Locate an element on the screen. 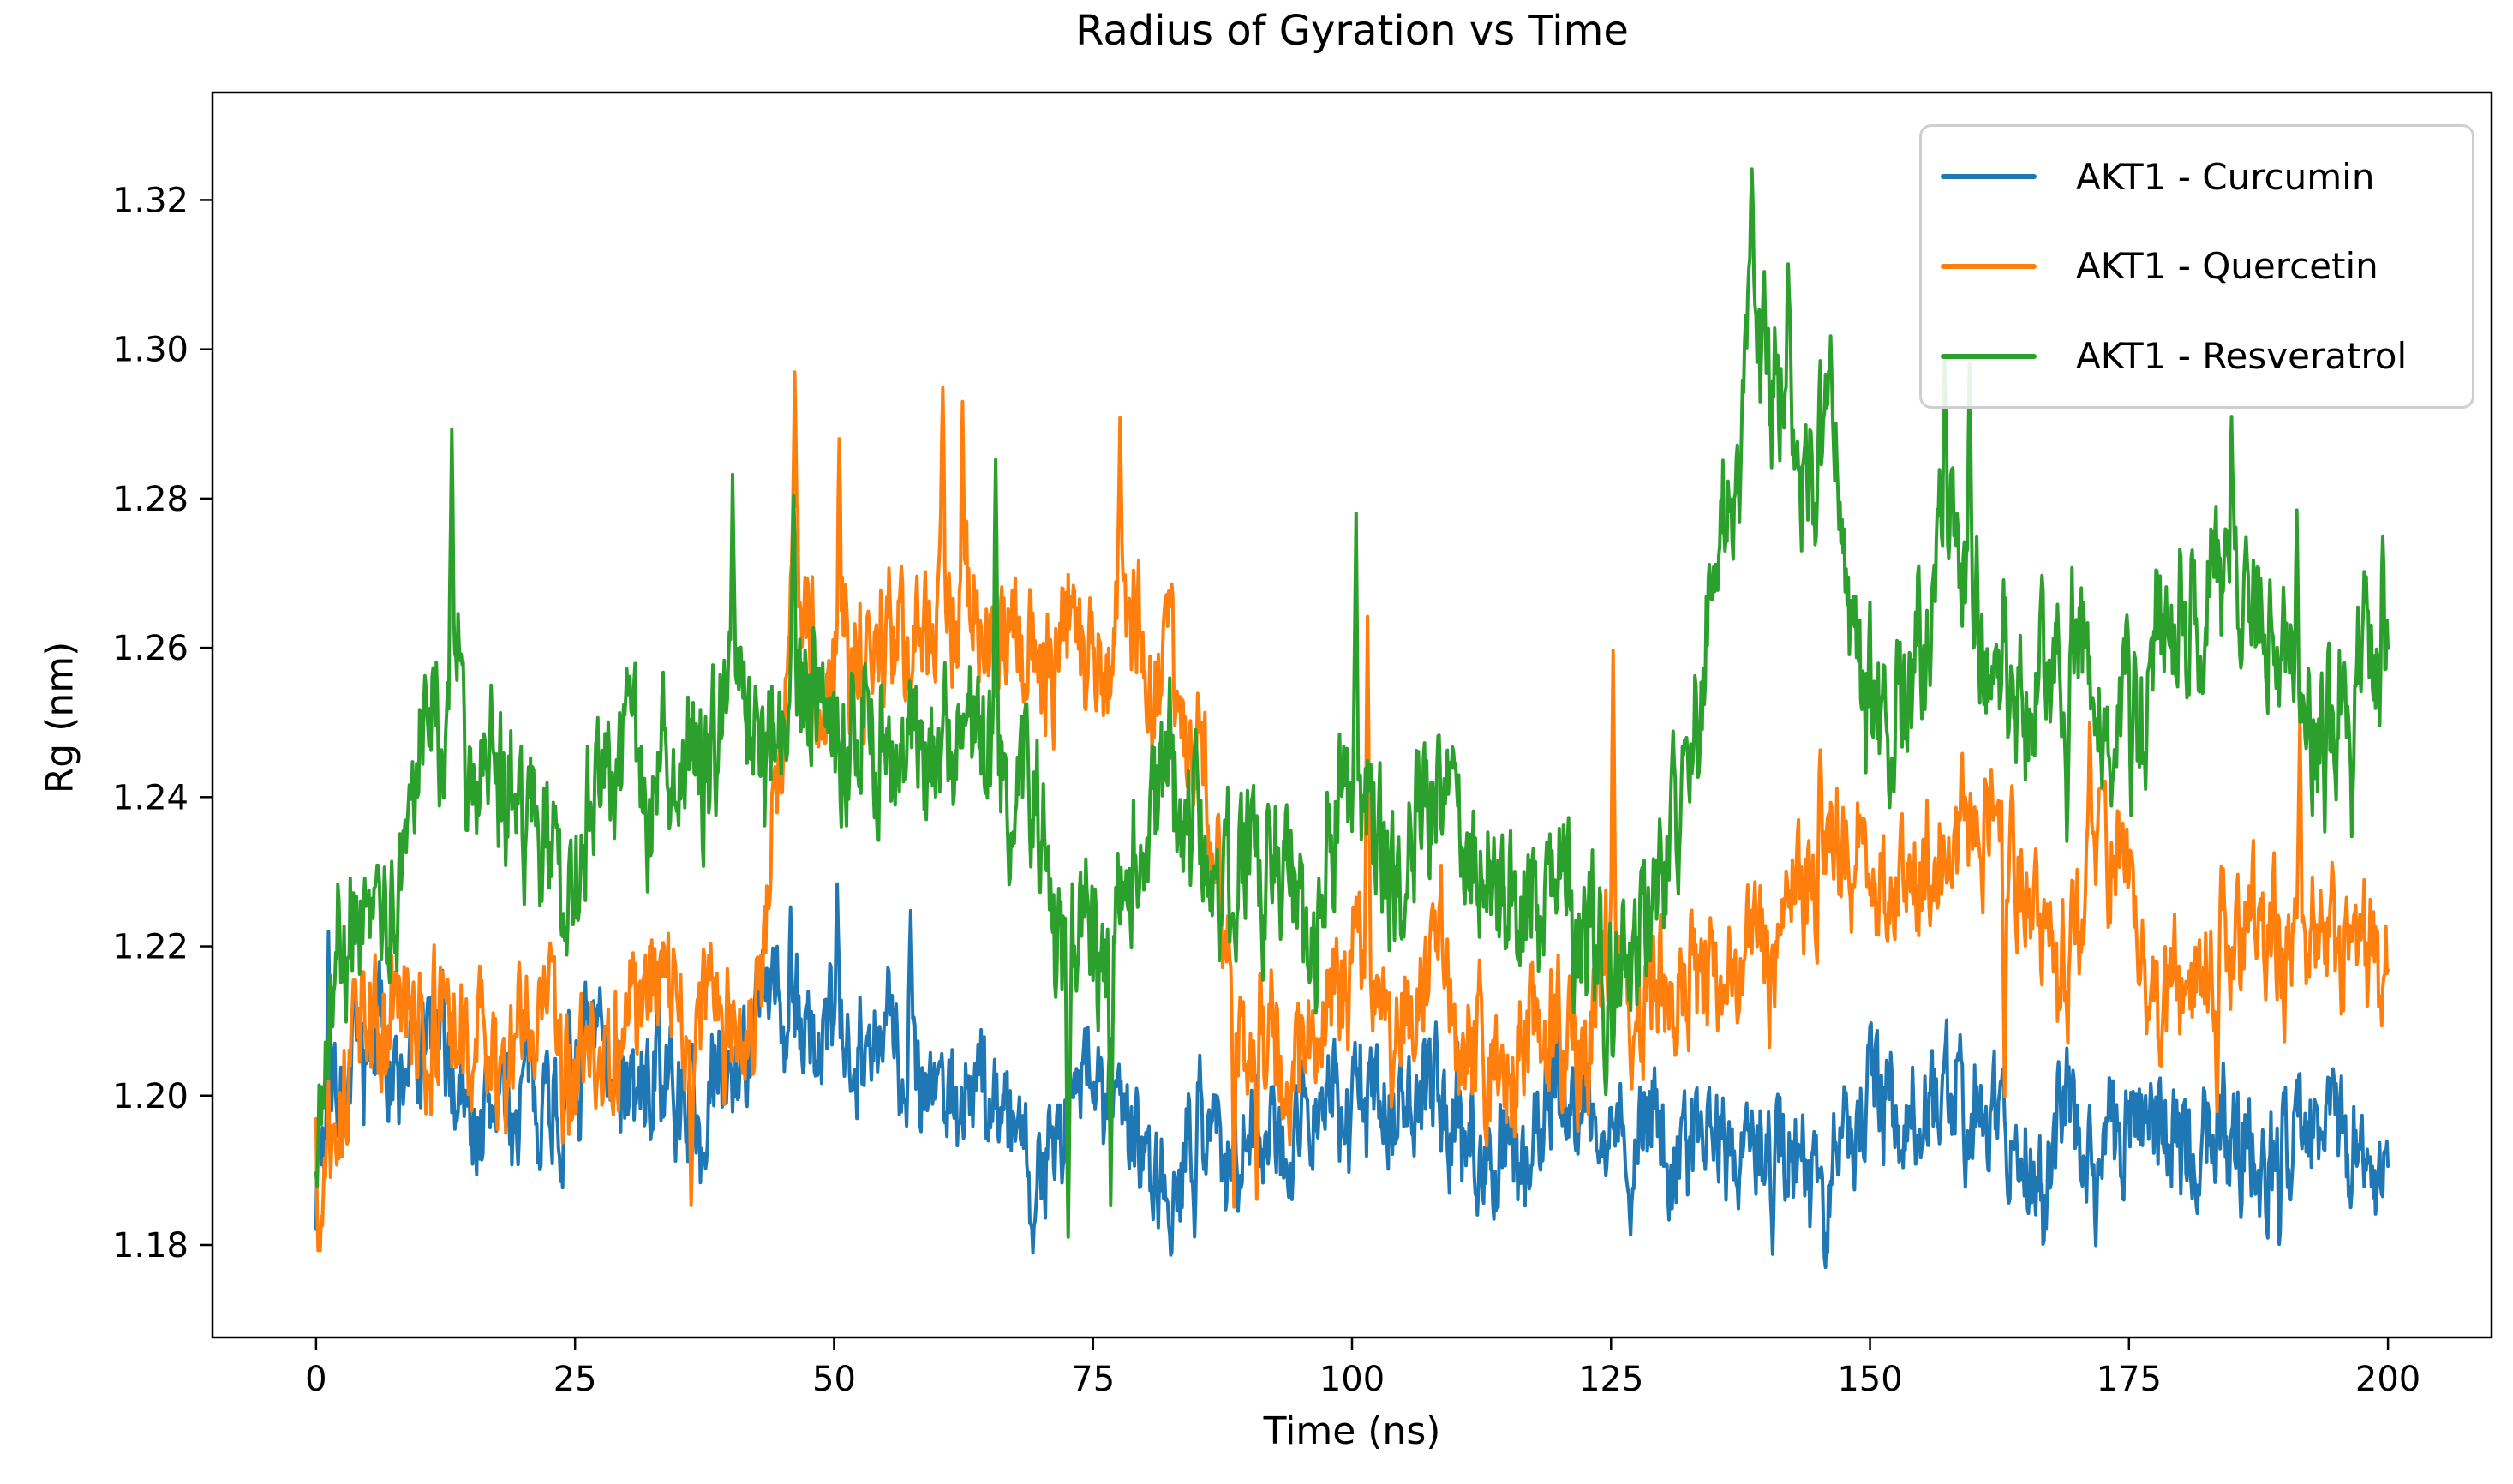 This screenshot has height=1484, width=2513. y-tick-label: 1.22 is located at coordinates (150, 948).